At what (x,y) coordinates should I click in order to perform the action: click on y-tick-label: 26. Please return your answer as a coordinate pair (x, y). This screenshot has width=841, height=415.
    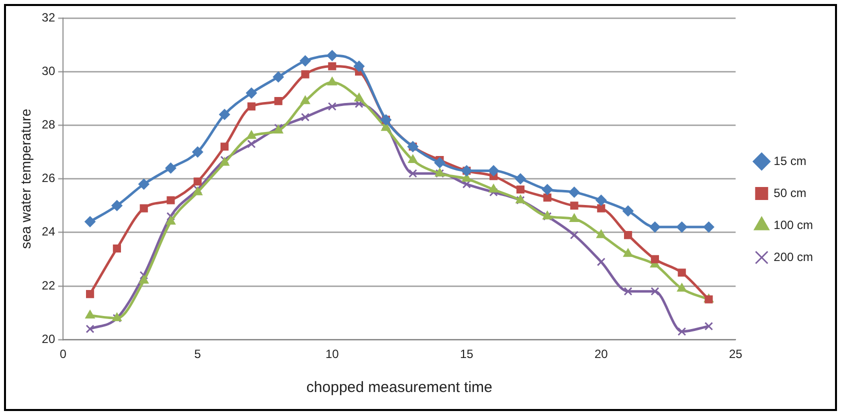
    Looking at the image, I should click on (49, 178).